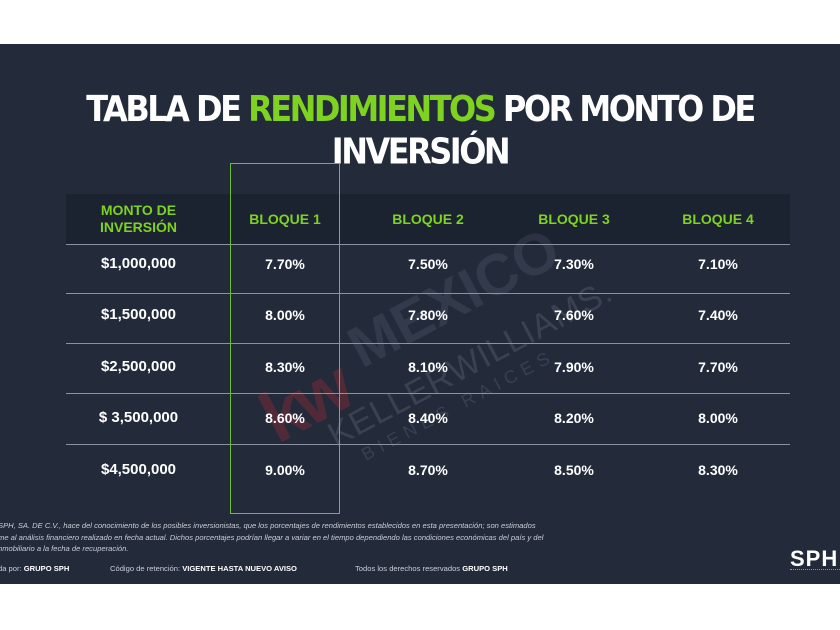  Describe the element at coordinates (46, 568) in the screenshot. I see `footer-made-by-value: GRUPO SPH` at that location.